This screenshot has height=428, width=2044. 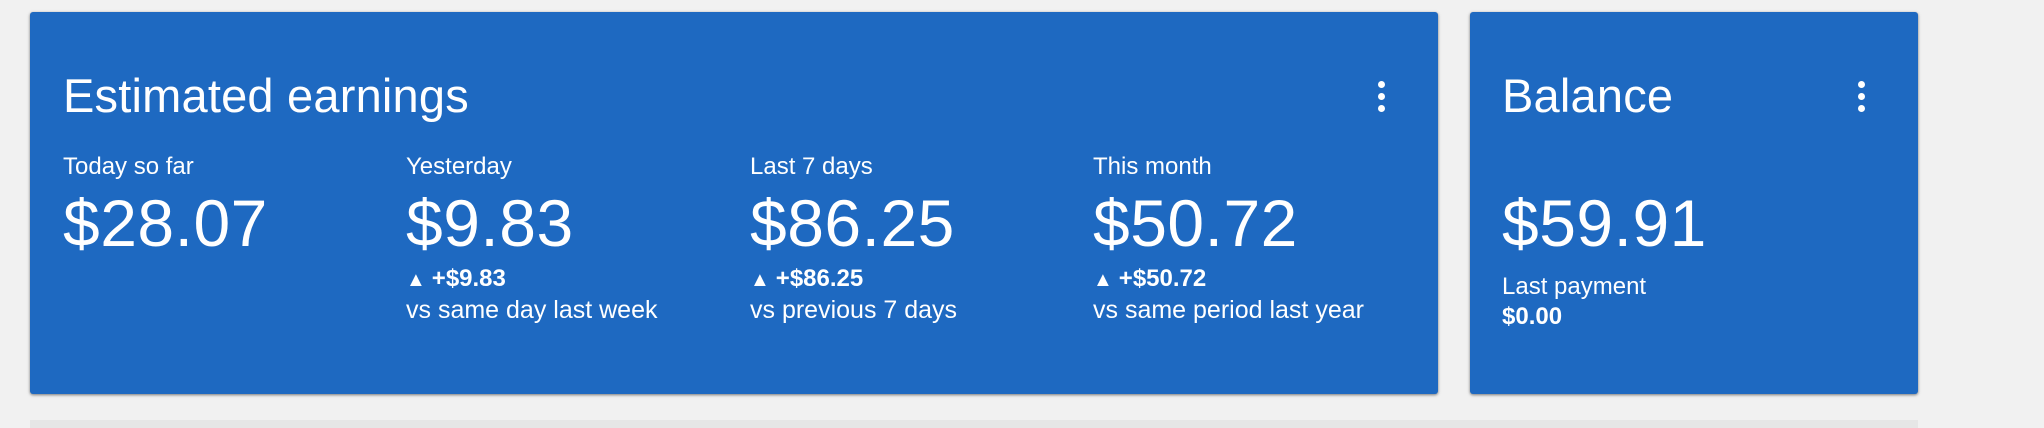 I want to click on metric-compare-text: vs previous 7 days, so click(x=854, y=310).